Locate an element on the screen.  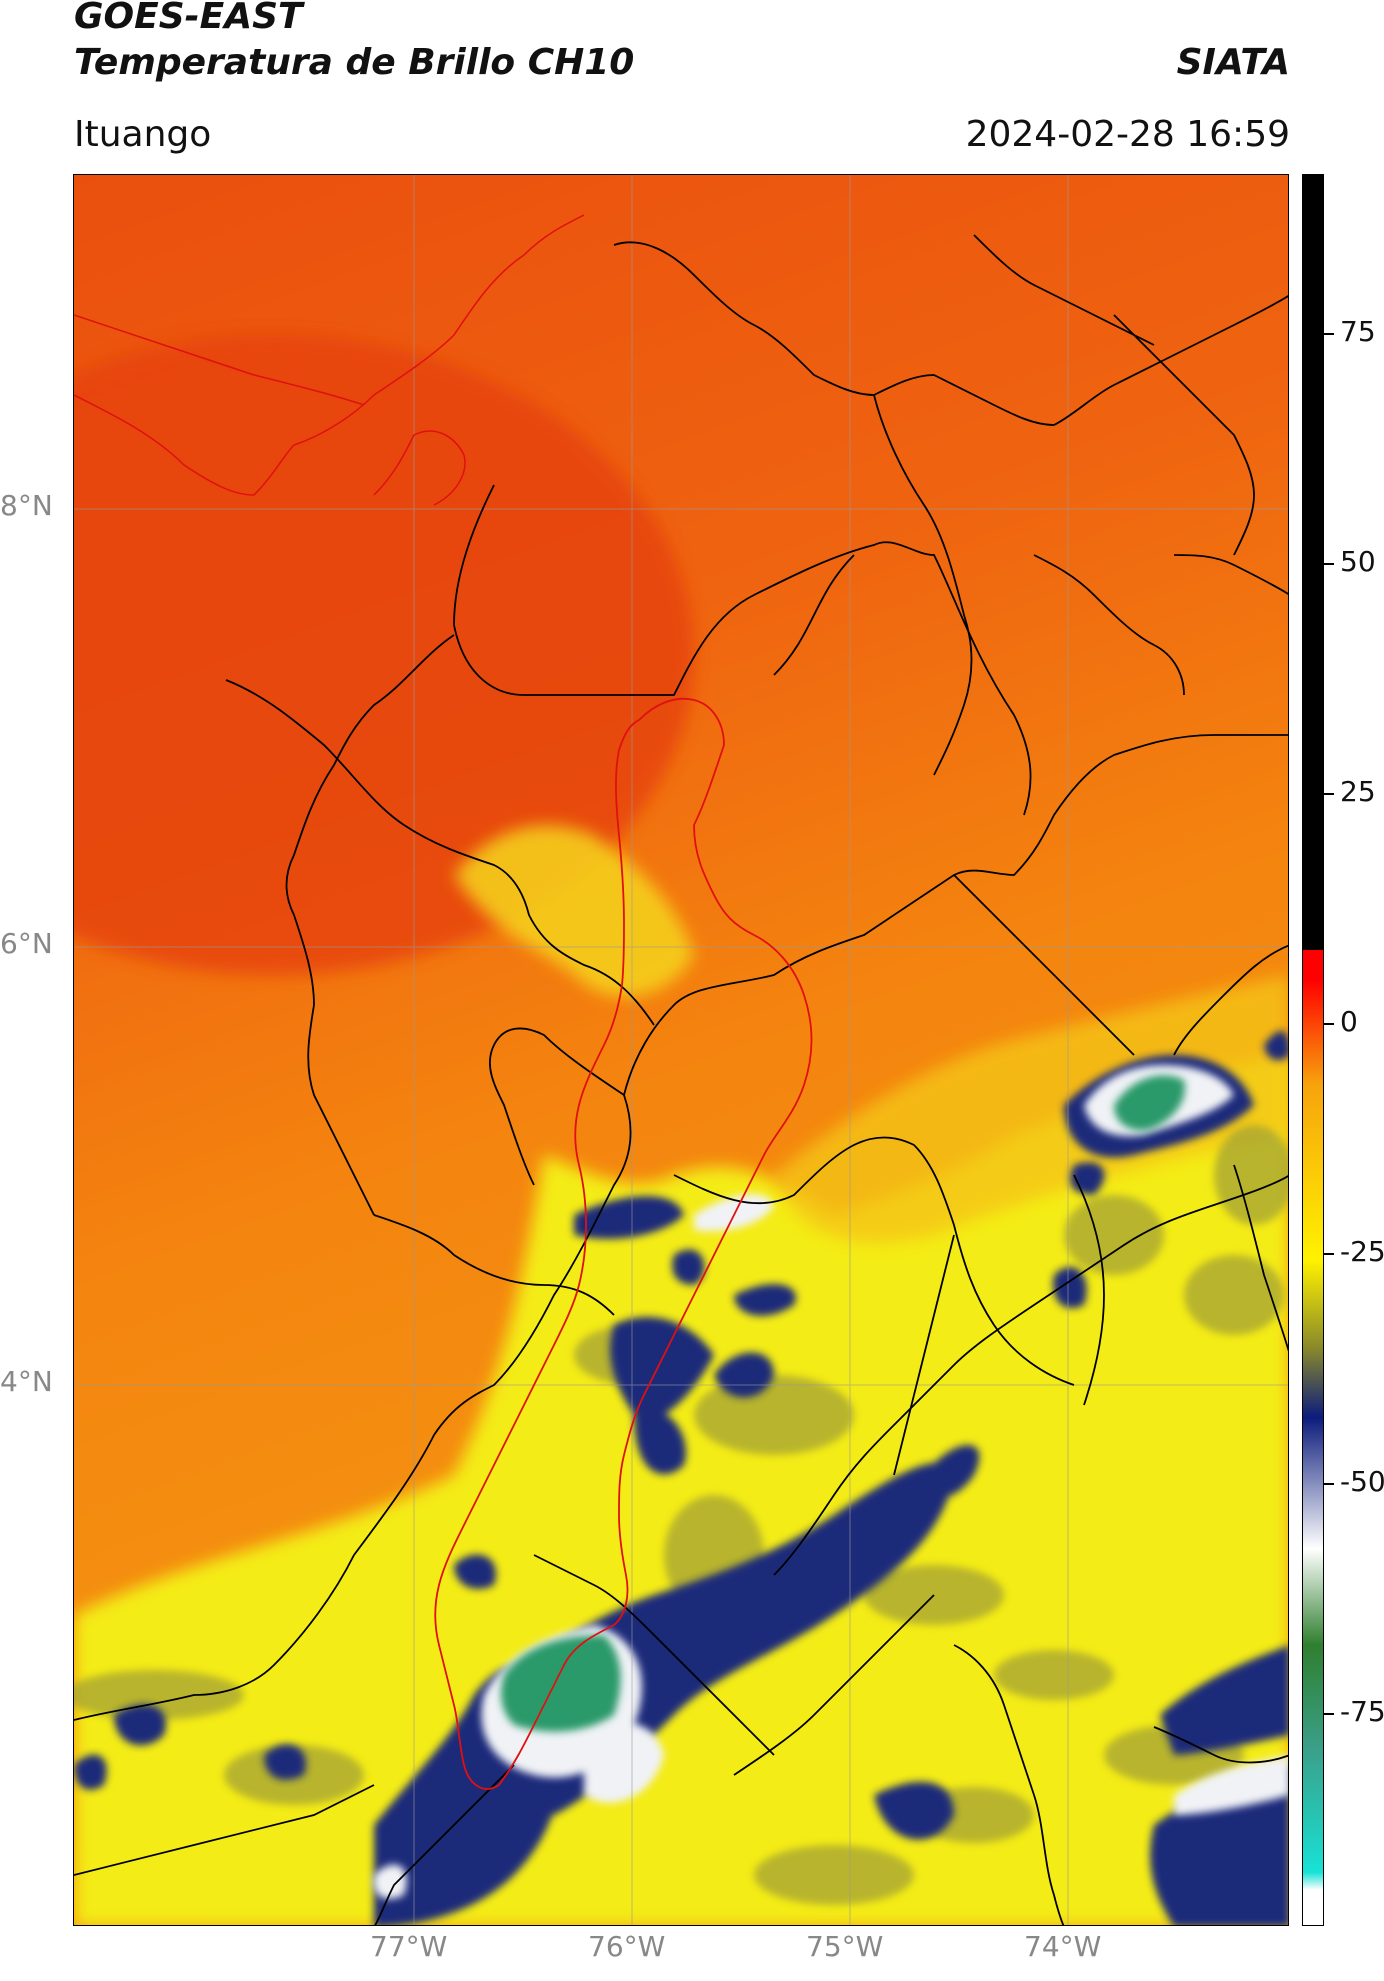
colorbar-label-50: 50 is located at coordinates (1358, 561).